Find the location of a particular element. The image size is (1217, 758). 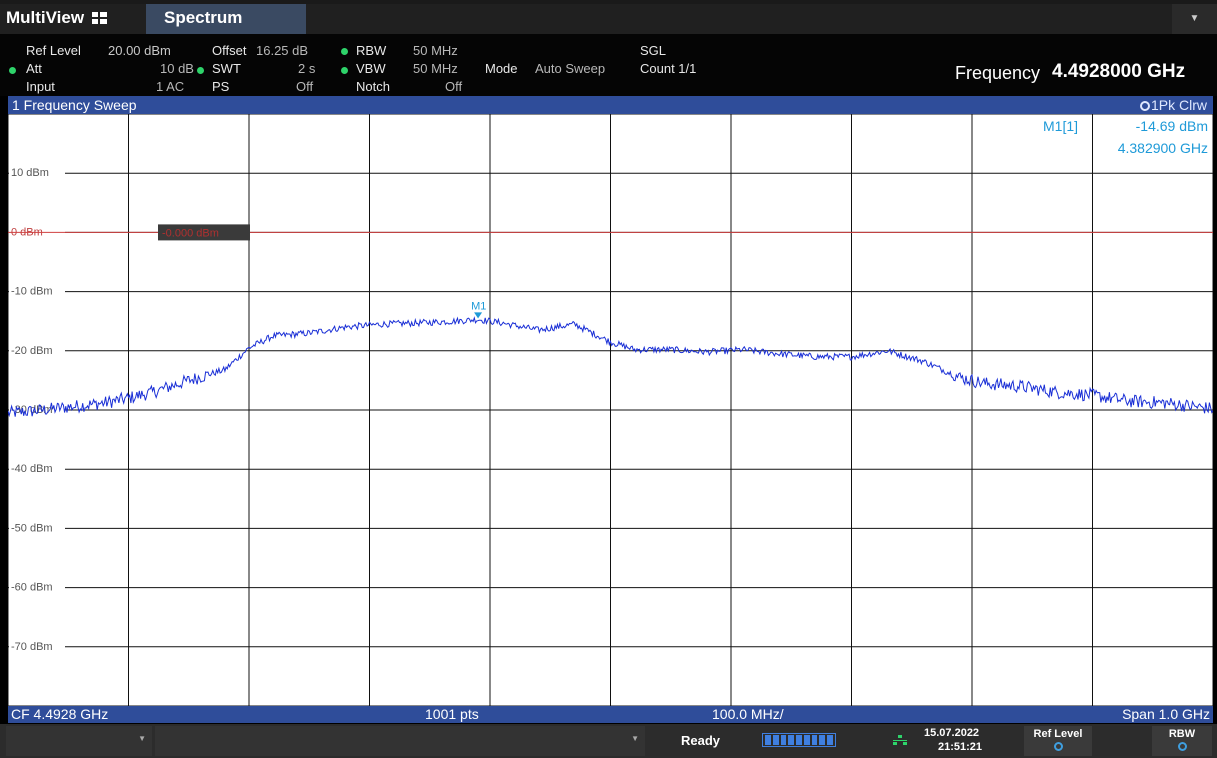

ref-level-label: Ref Level is located at coordinates (53, 50).